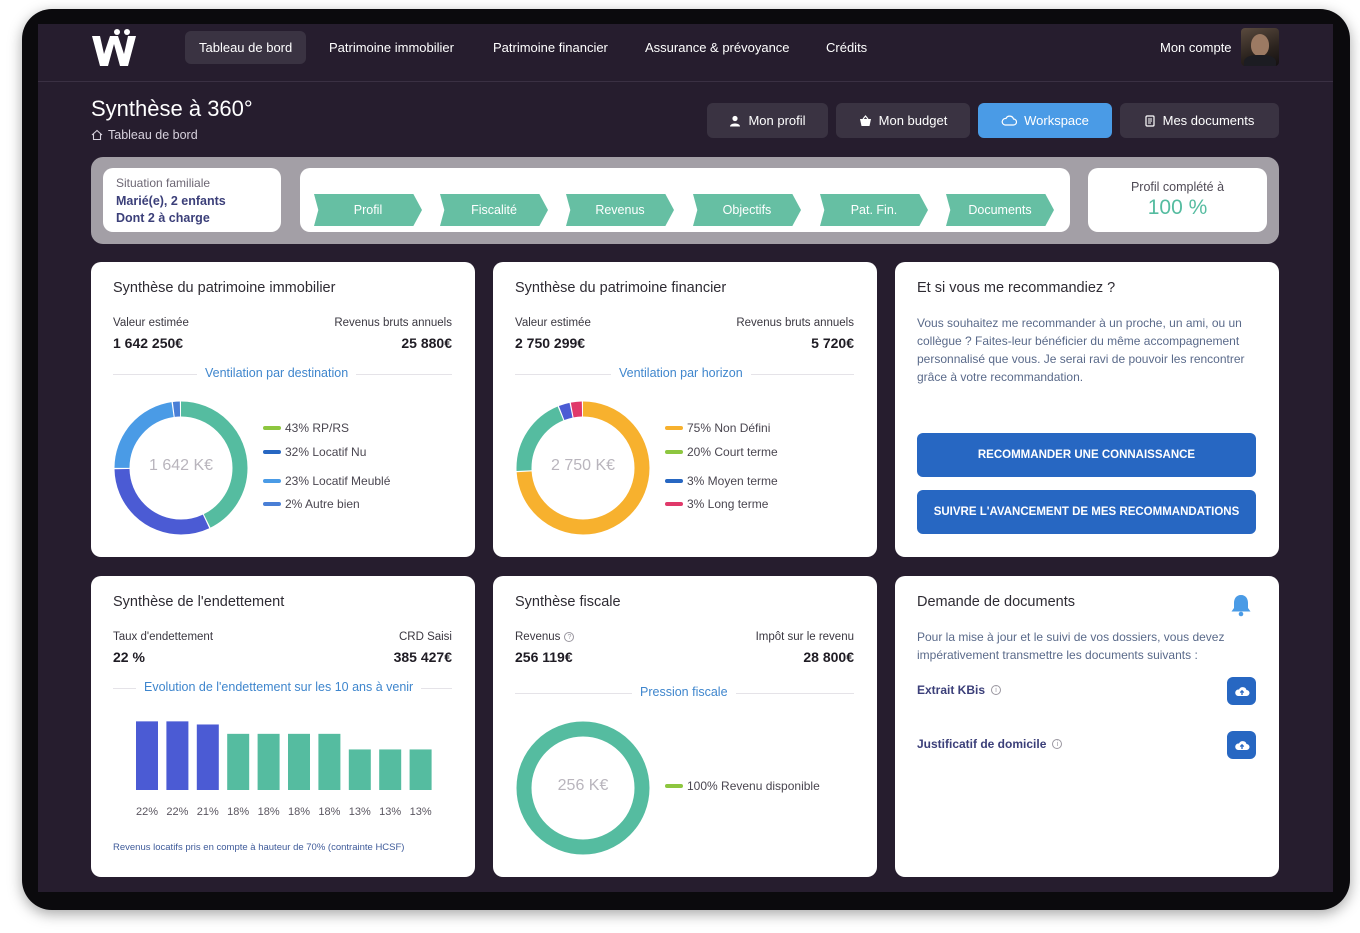 The height and width of the screenshot is (933, 1360). I want to click on endettement-bar-chart: 22% 22% 21% 18% 18% 18% 18% 13% 13% 13%, so click(284, 769).